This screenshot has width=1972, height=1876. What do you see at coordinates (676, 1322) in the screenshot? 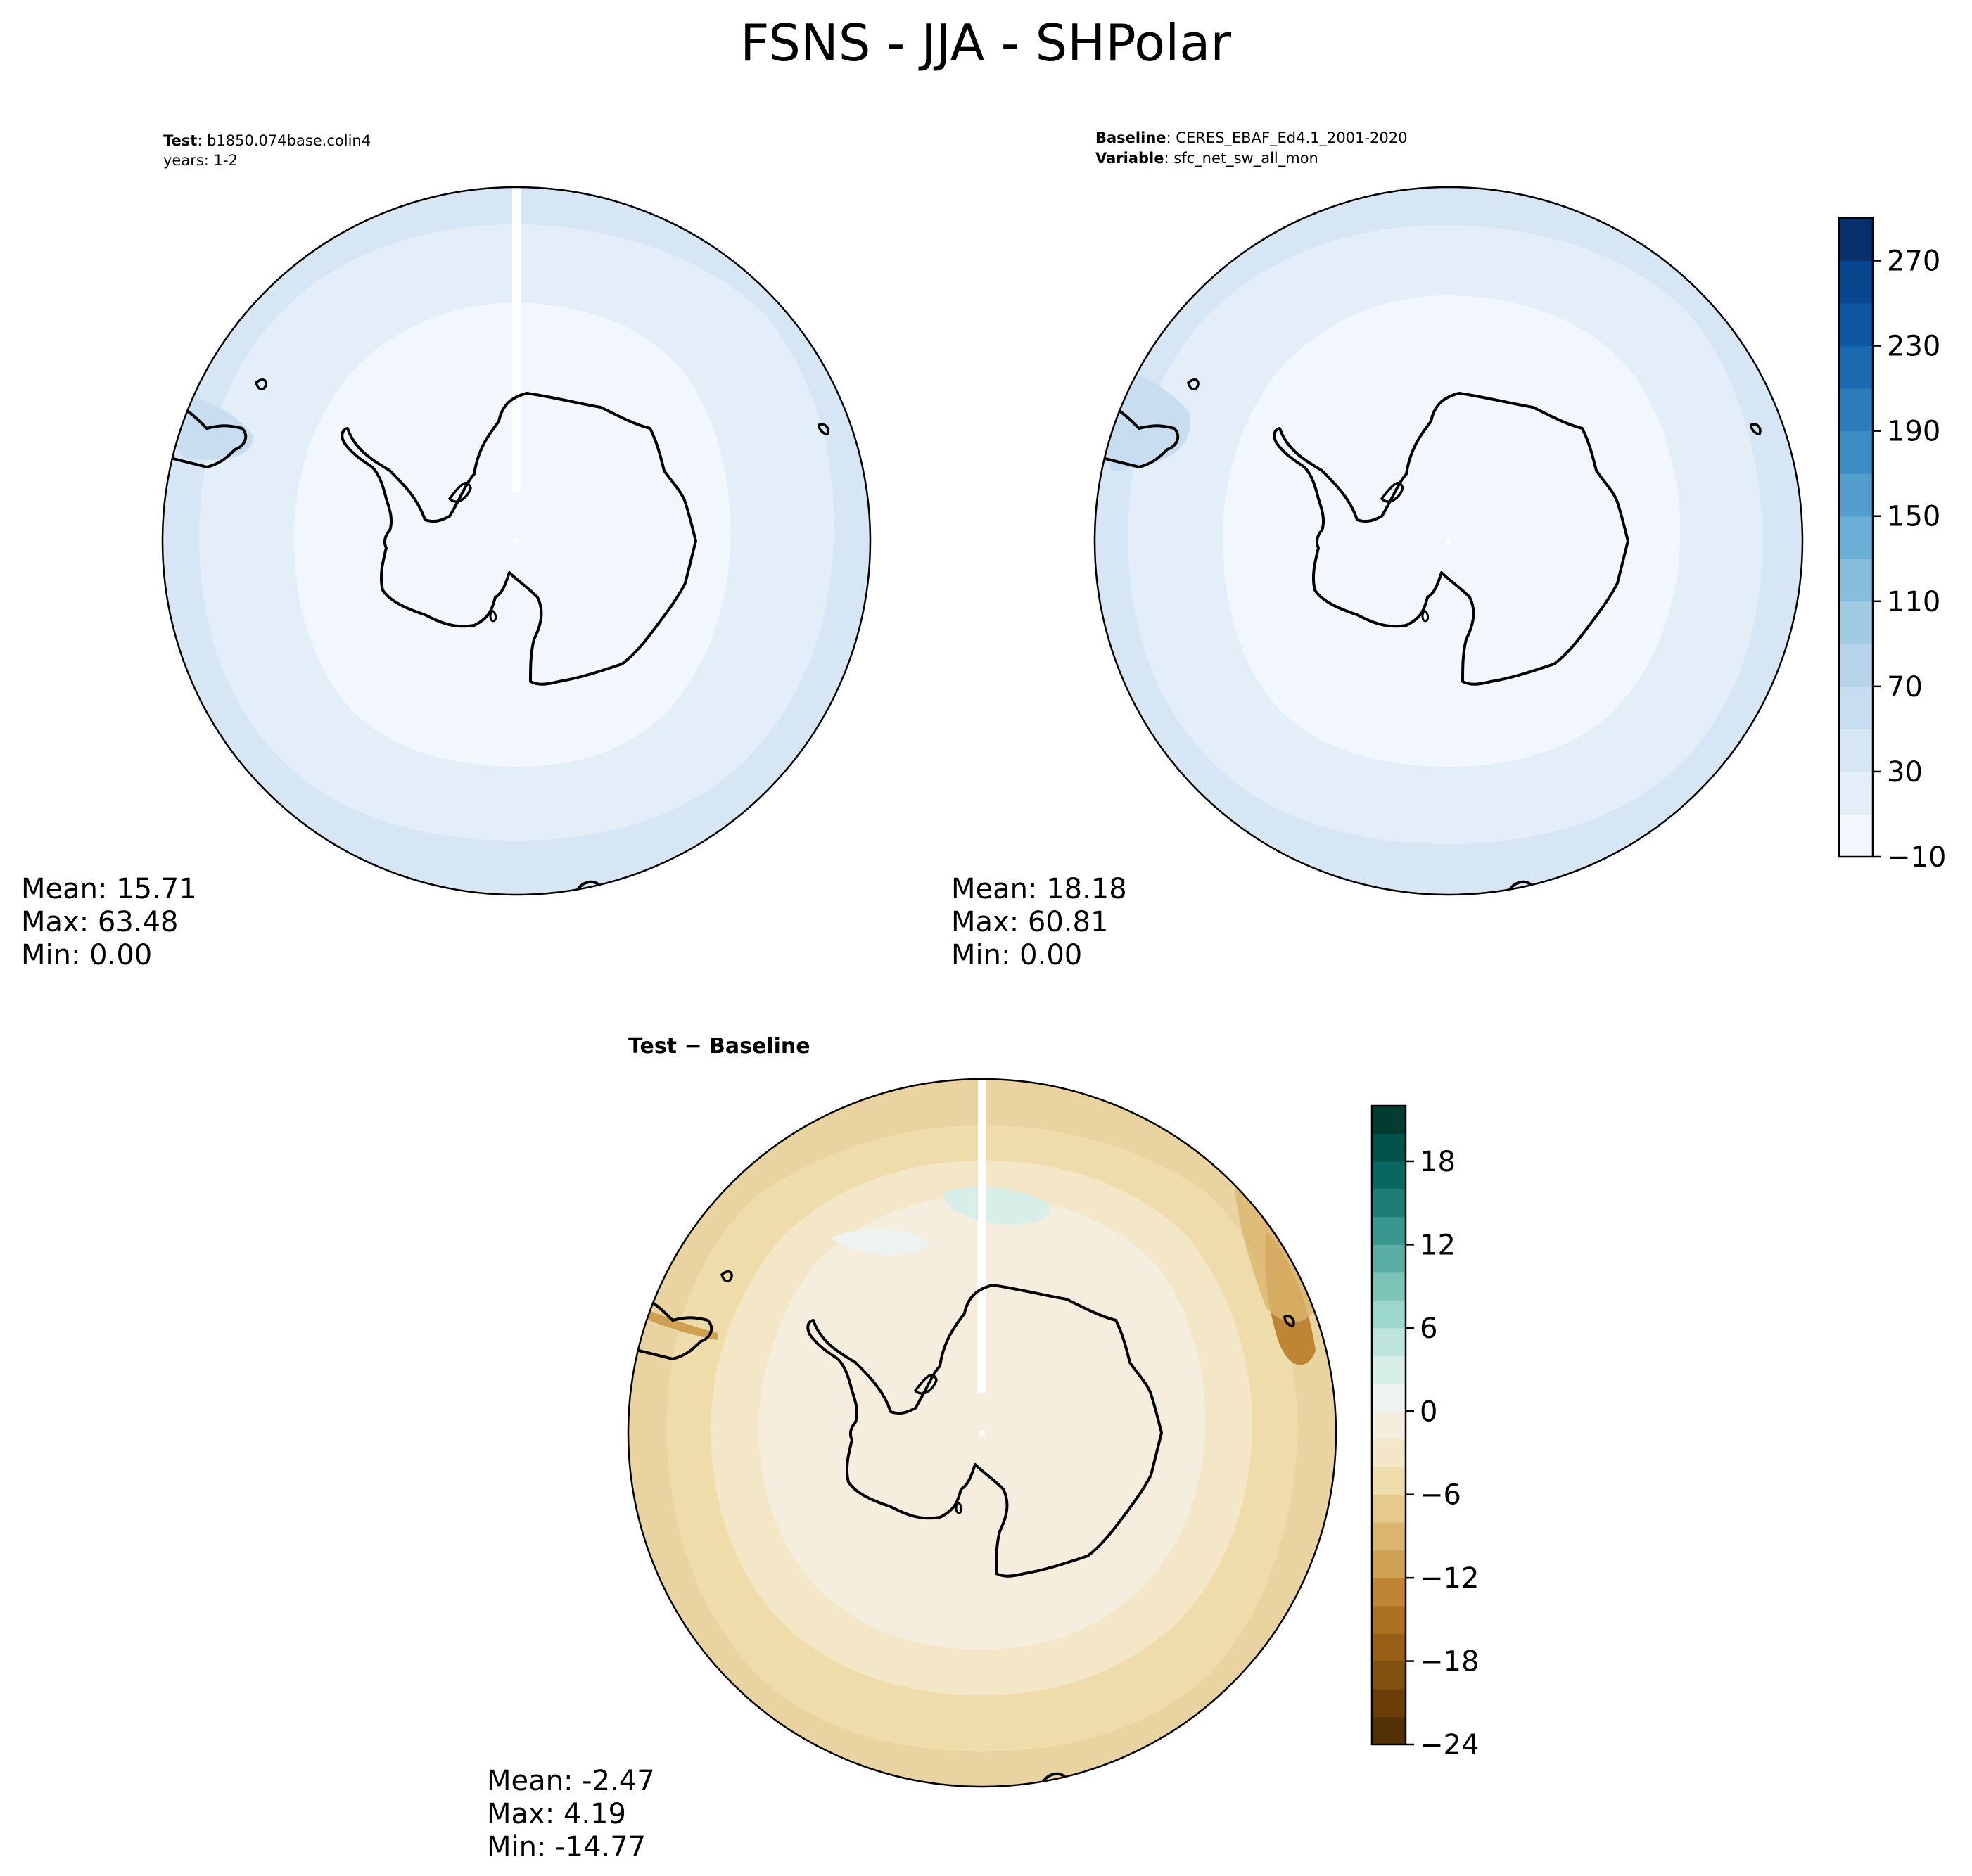
I see `diff-band-west-strip` at bounding box center [676, 1322].